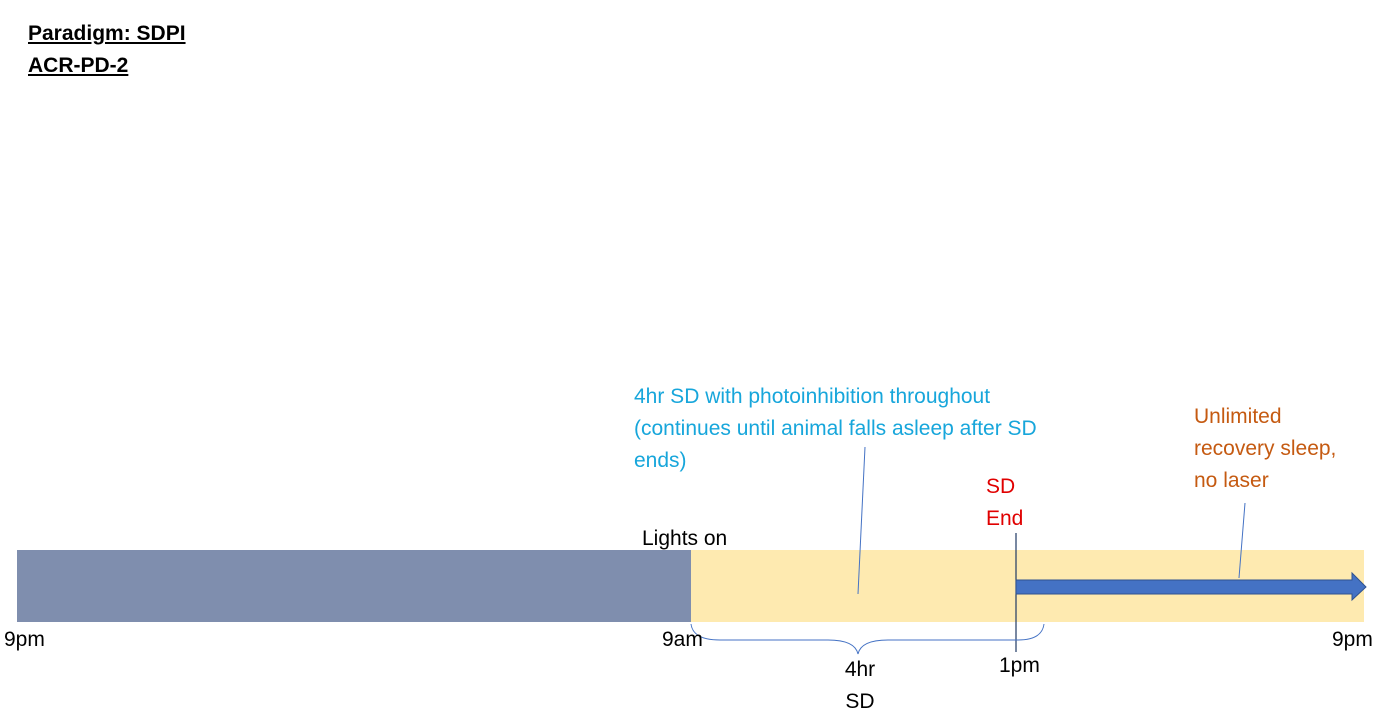  I want to click on time-label-lights-on: 9am, so click(682, 639).